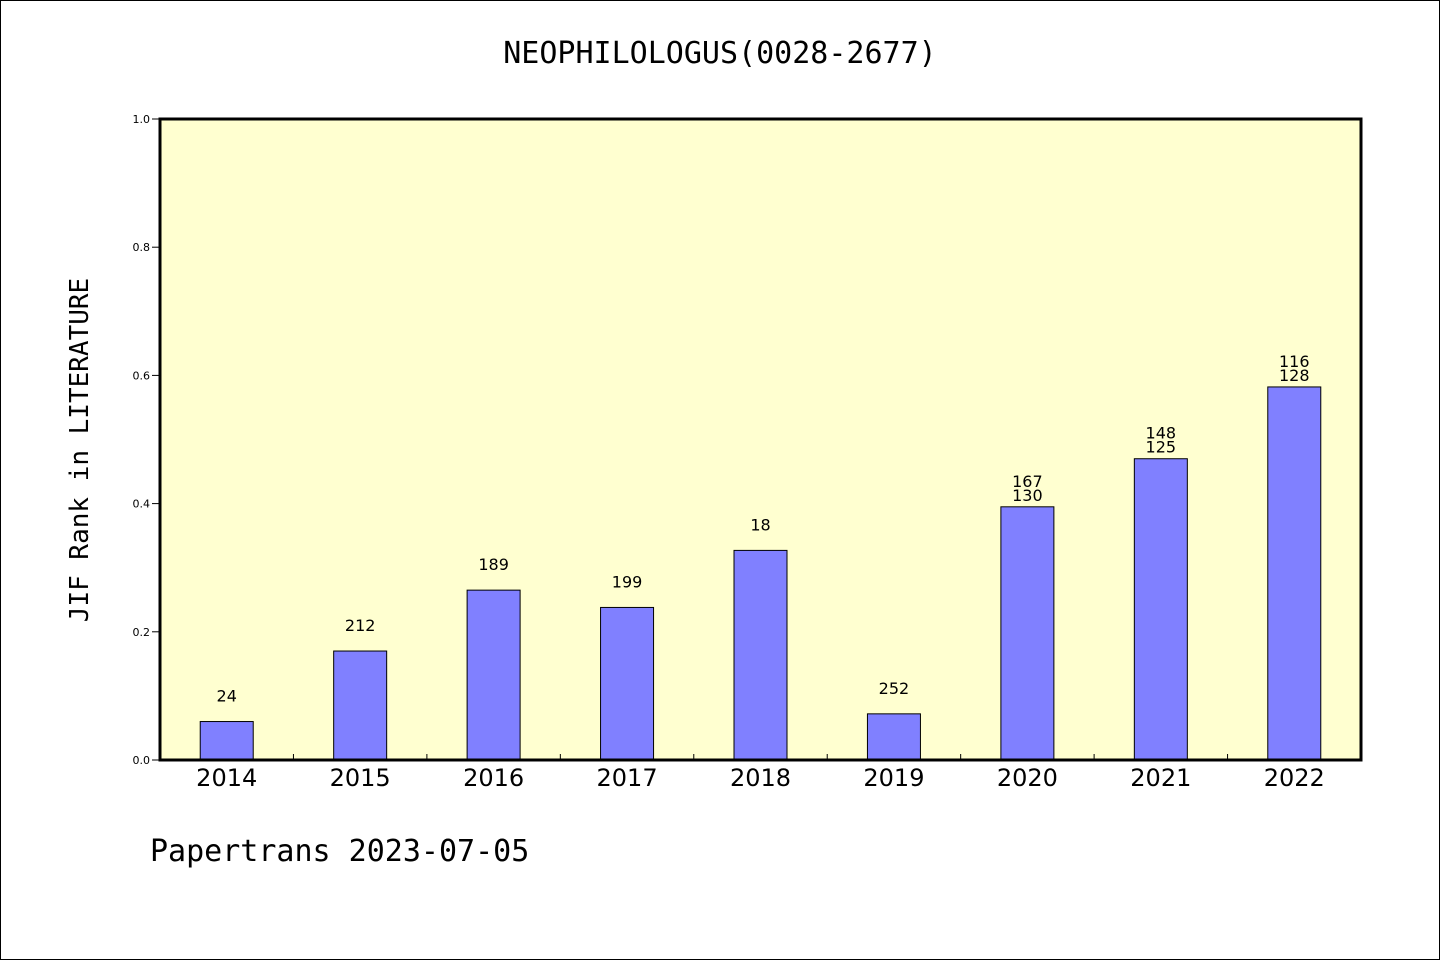 This screenshot has height=960, width=1440. Describe the element at coordinates (720, 53) in the screenshot. I see `chart-title: NEOPHILOLOGUS(0028-2677)` at that location.